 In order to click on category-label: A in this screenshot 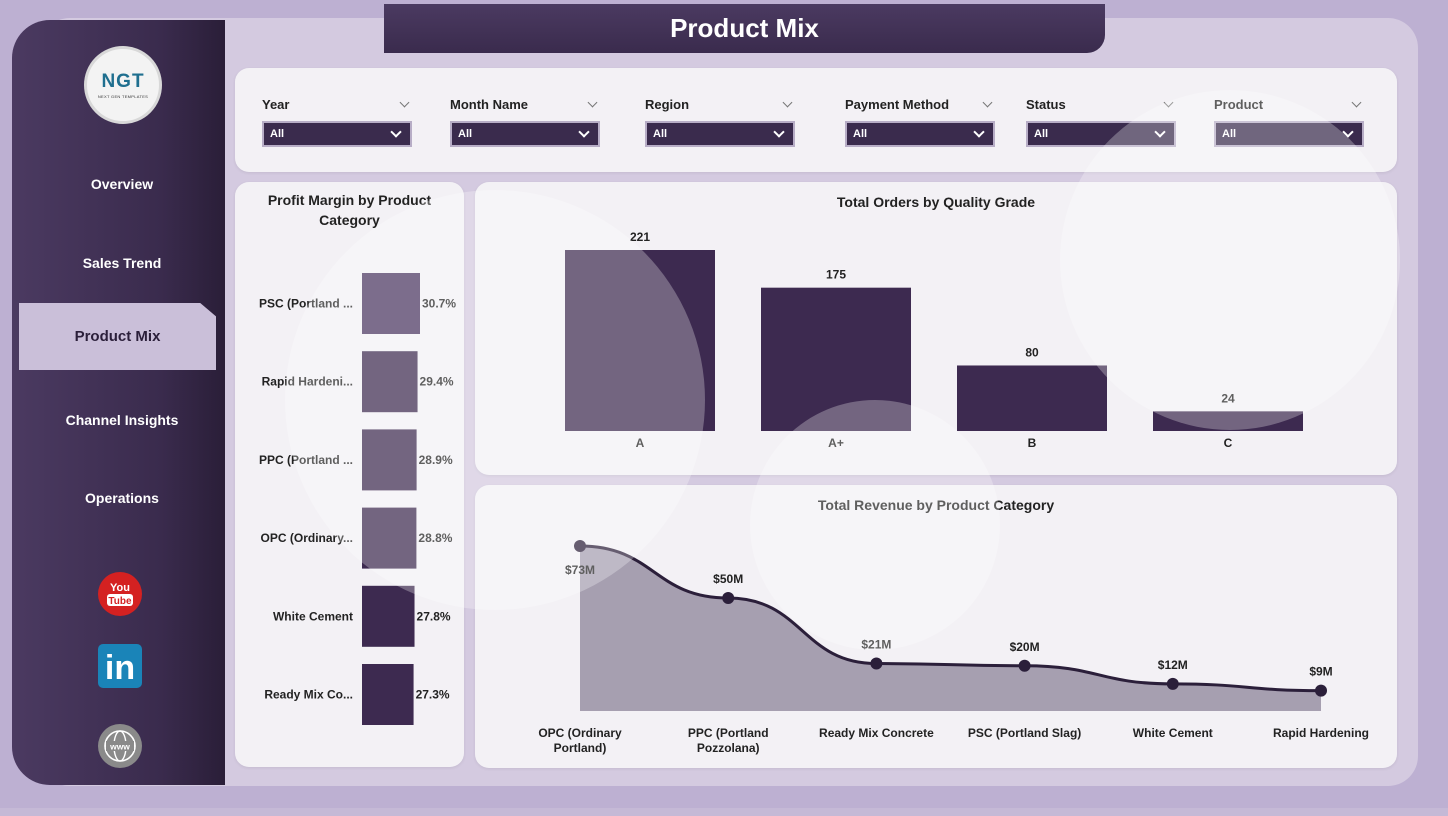, I will do `click(640, 443)`.